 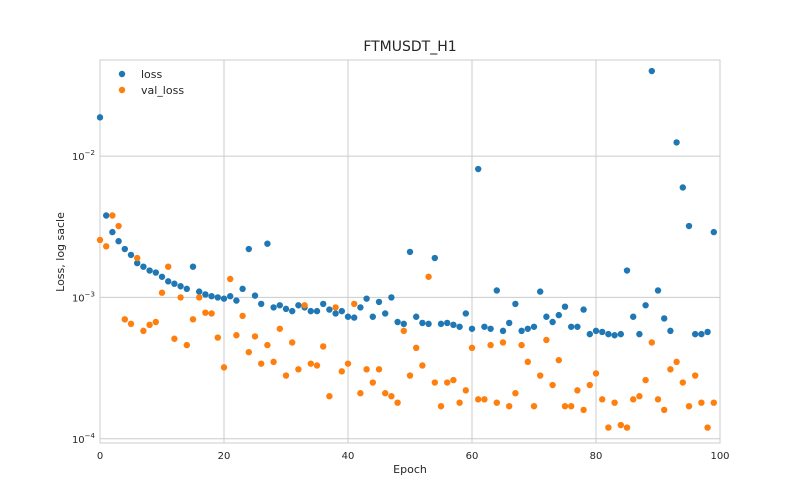 I want to click on x-tick-labels: 0 20 40 60 80 100, so click(x=413, y=456).